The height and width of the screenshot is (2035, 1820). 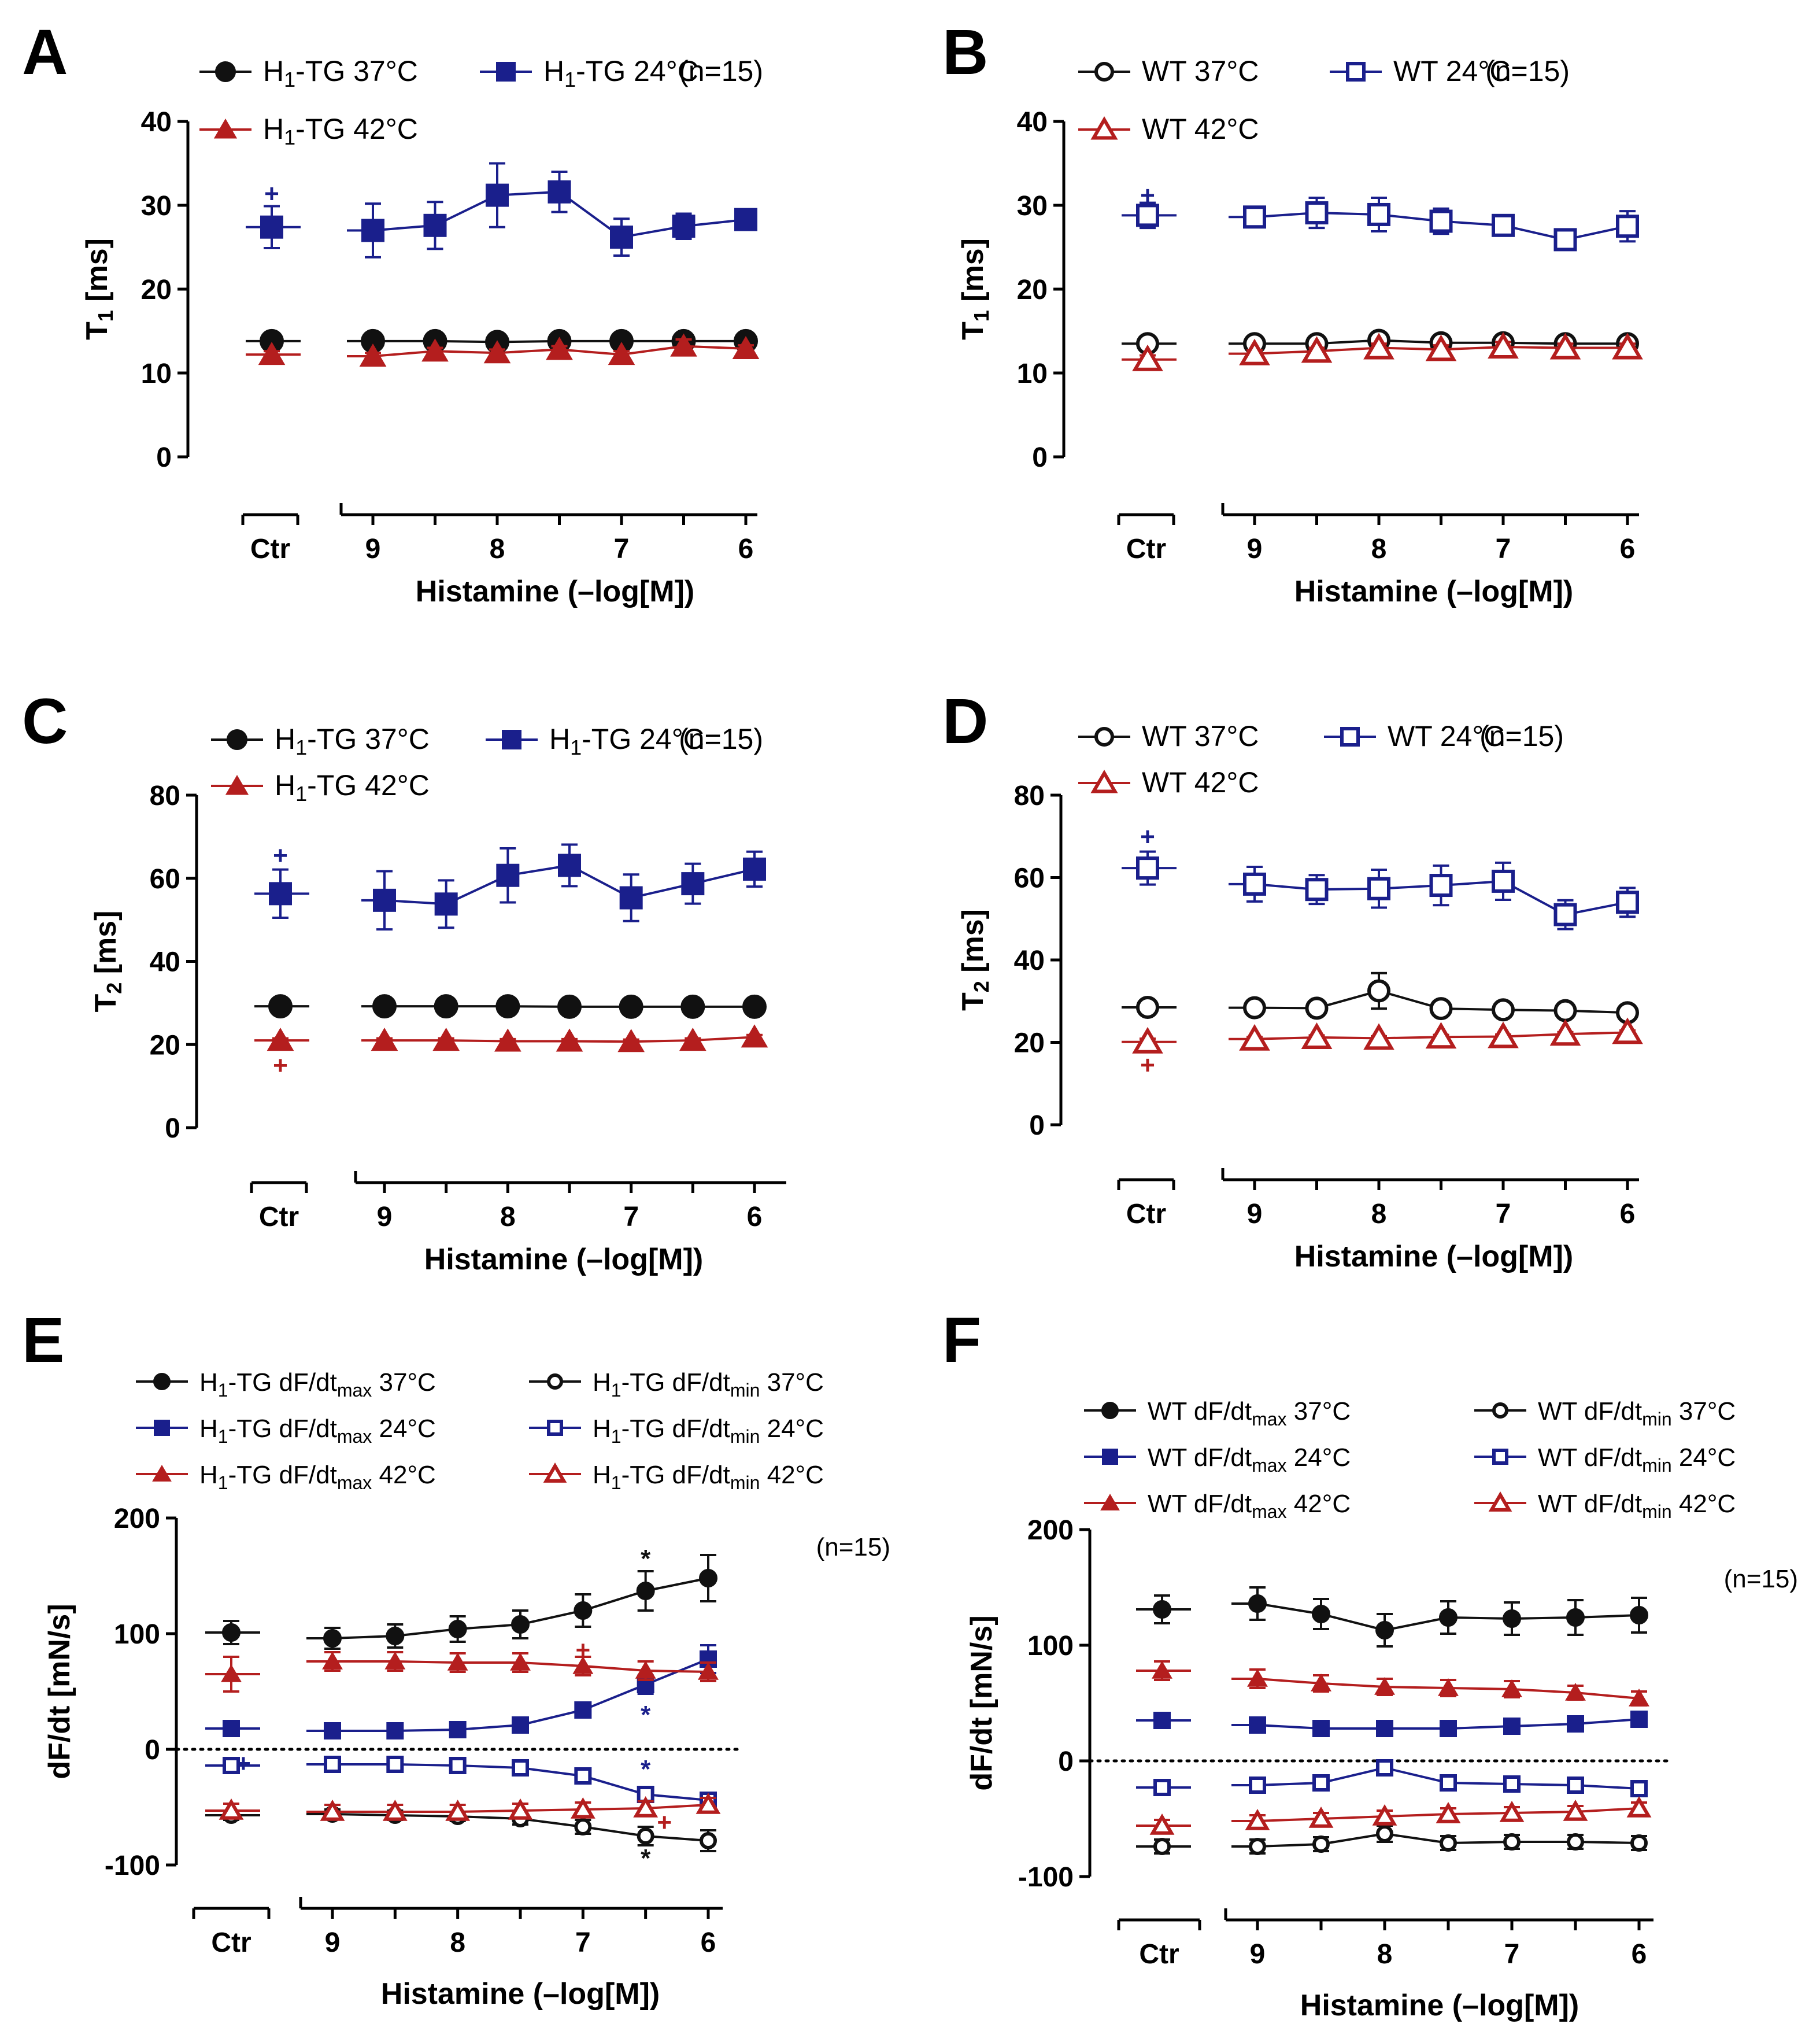 I want to click on legend-label: WT dF/dtmax 42°C, so click(x=1249, y=1506).